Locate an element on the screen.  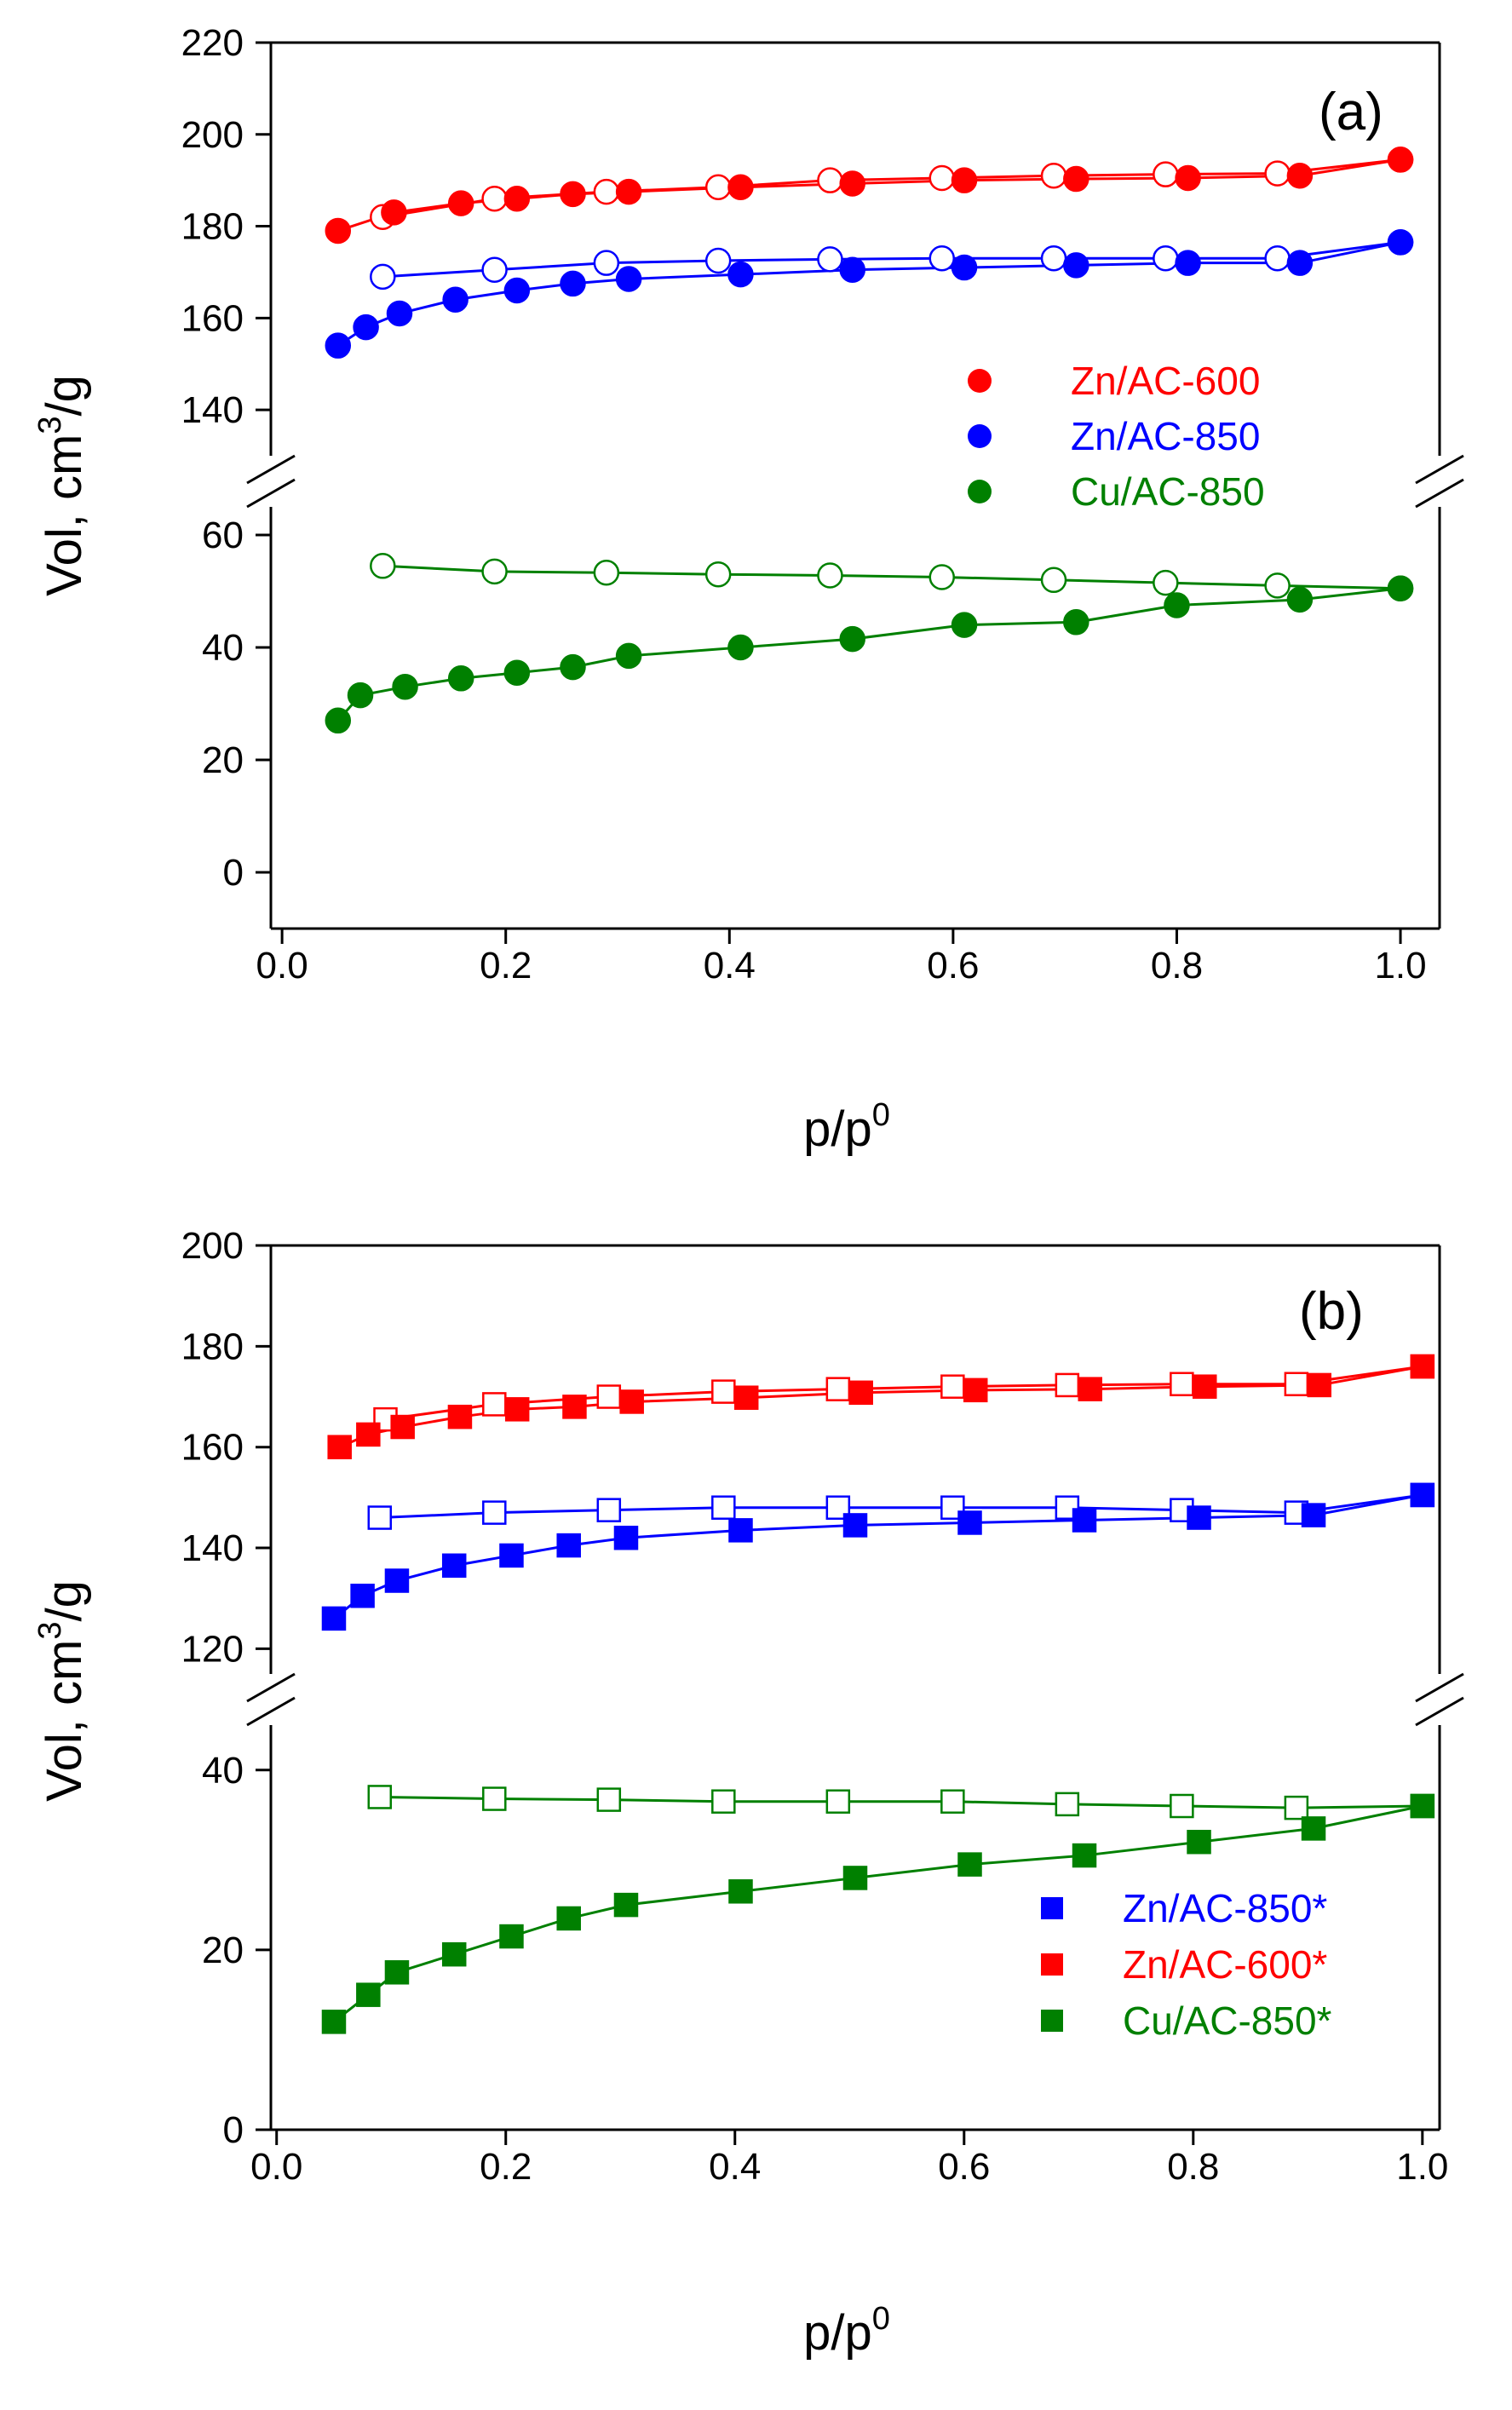
y-axis-label-sup: 3 is located at coordinates (50, 425).